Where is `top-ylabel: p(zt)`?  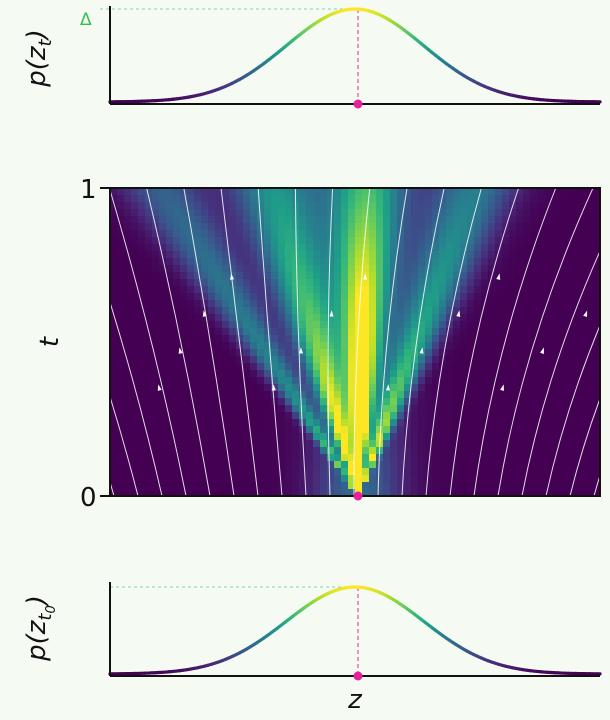 top-ylabel: p(zt) is located at coordinates (39, 58).